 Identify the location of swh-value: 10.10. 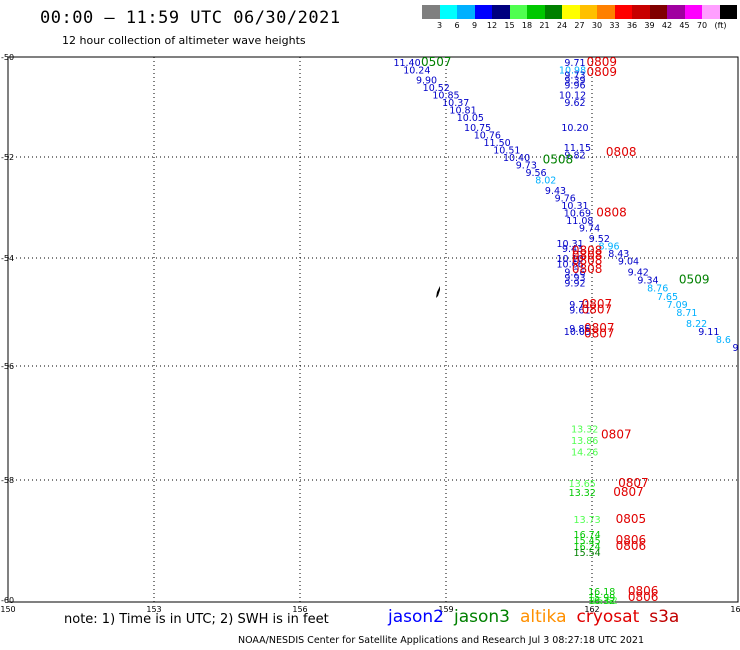
(569, 259).